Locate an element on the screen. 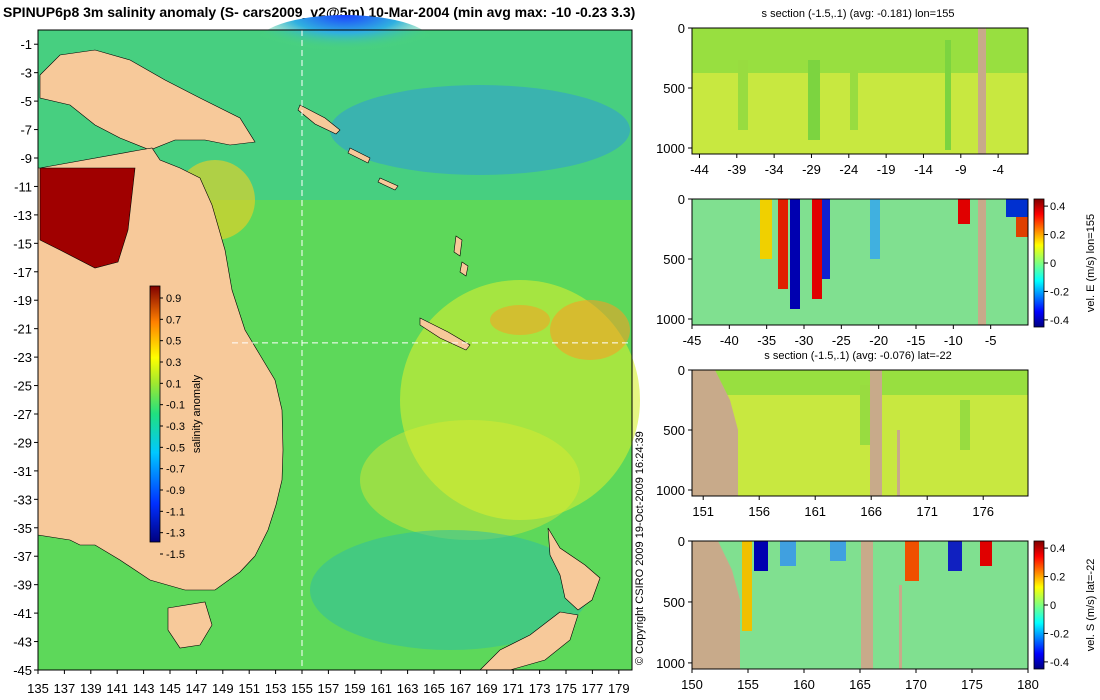 This screenshot has height=700, width=1100. panel-x-tick-label: 156 is located at coordinates (759, 511).